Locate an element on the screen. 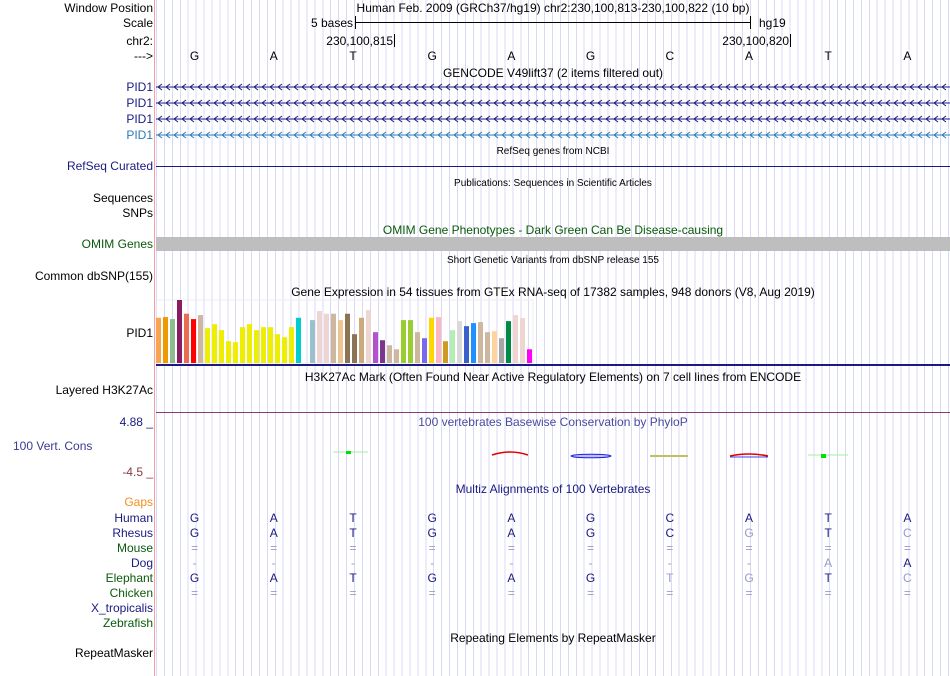 The width and height of the screenshot is (950, 676). refseq-label: RefSeq Curated is located at coordinates (109, 166).